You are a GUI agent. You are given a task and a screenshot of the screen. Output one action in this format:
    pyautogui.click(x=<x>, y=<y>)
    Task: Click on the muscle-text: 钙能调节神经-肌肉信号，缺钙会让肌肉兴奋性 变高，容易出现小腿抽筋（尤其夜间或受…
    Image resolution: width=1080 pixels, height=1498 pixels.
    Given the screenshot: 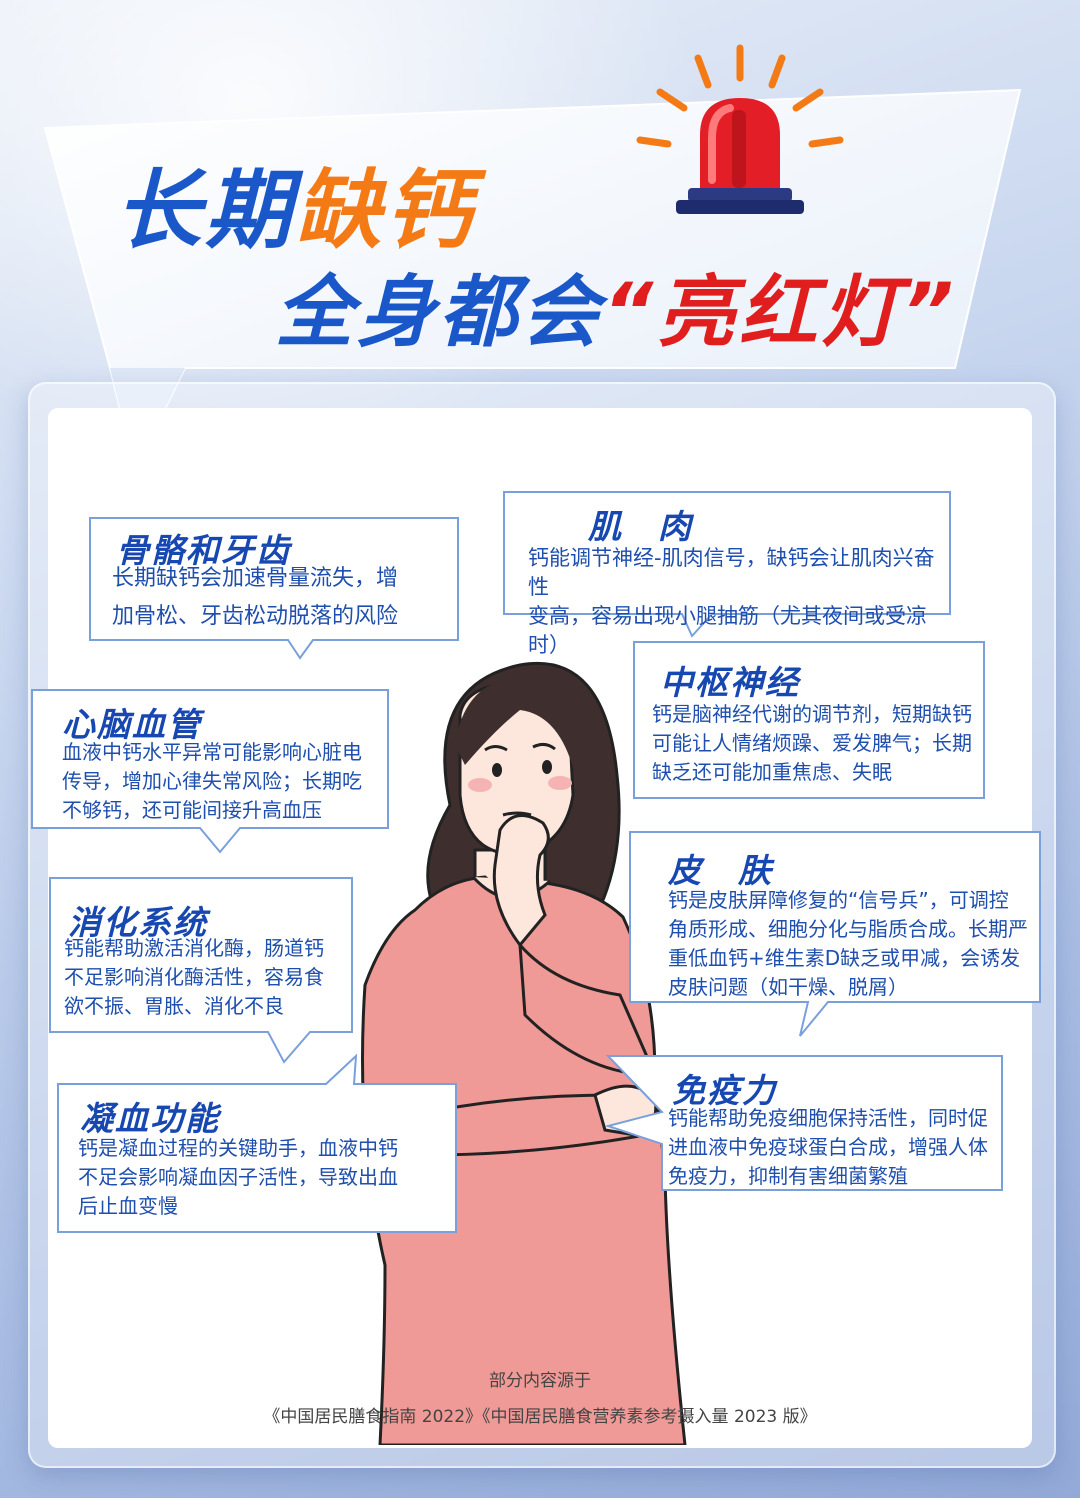 What is the action you would take?
    pyautogui.click(x=731, y=601)
    